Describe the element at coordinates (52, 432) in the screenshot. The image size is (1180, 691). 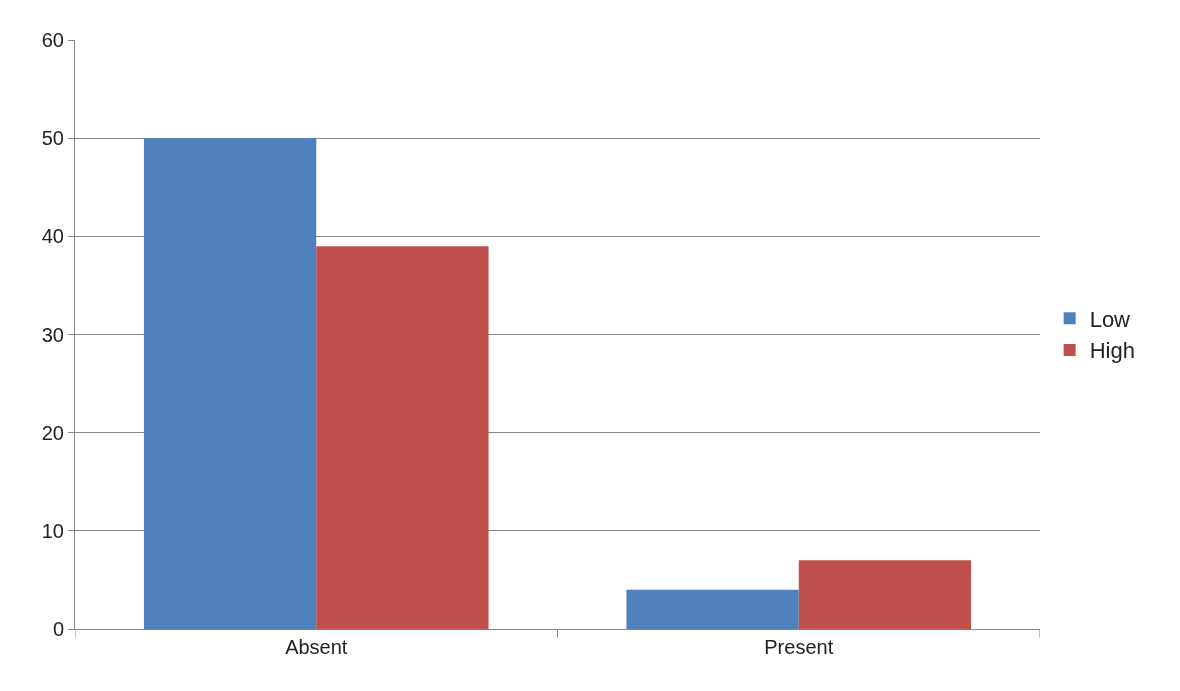
I see `y-tick-label: 20` at that location.